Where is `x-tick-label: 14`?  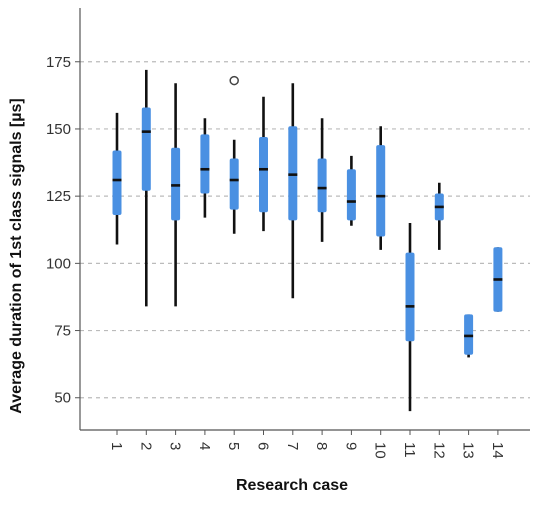 x-tick-label: 14 is located at coordinates (497, 450).